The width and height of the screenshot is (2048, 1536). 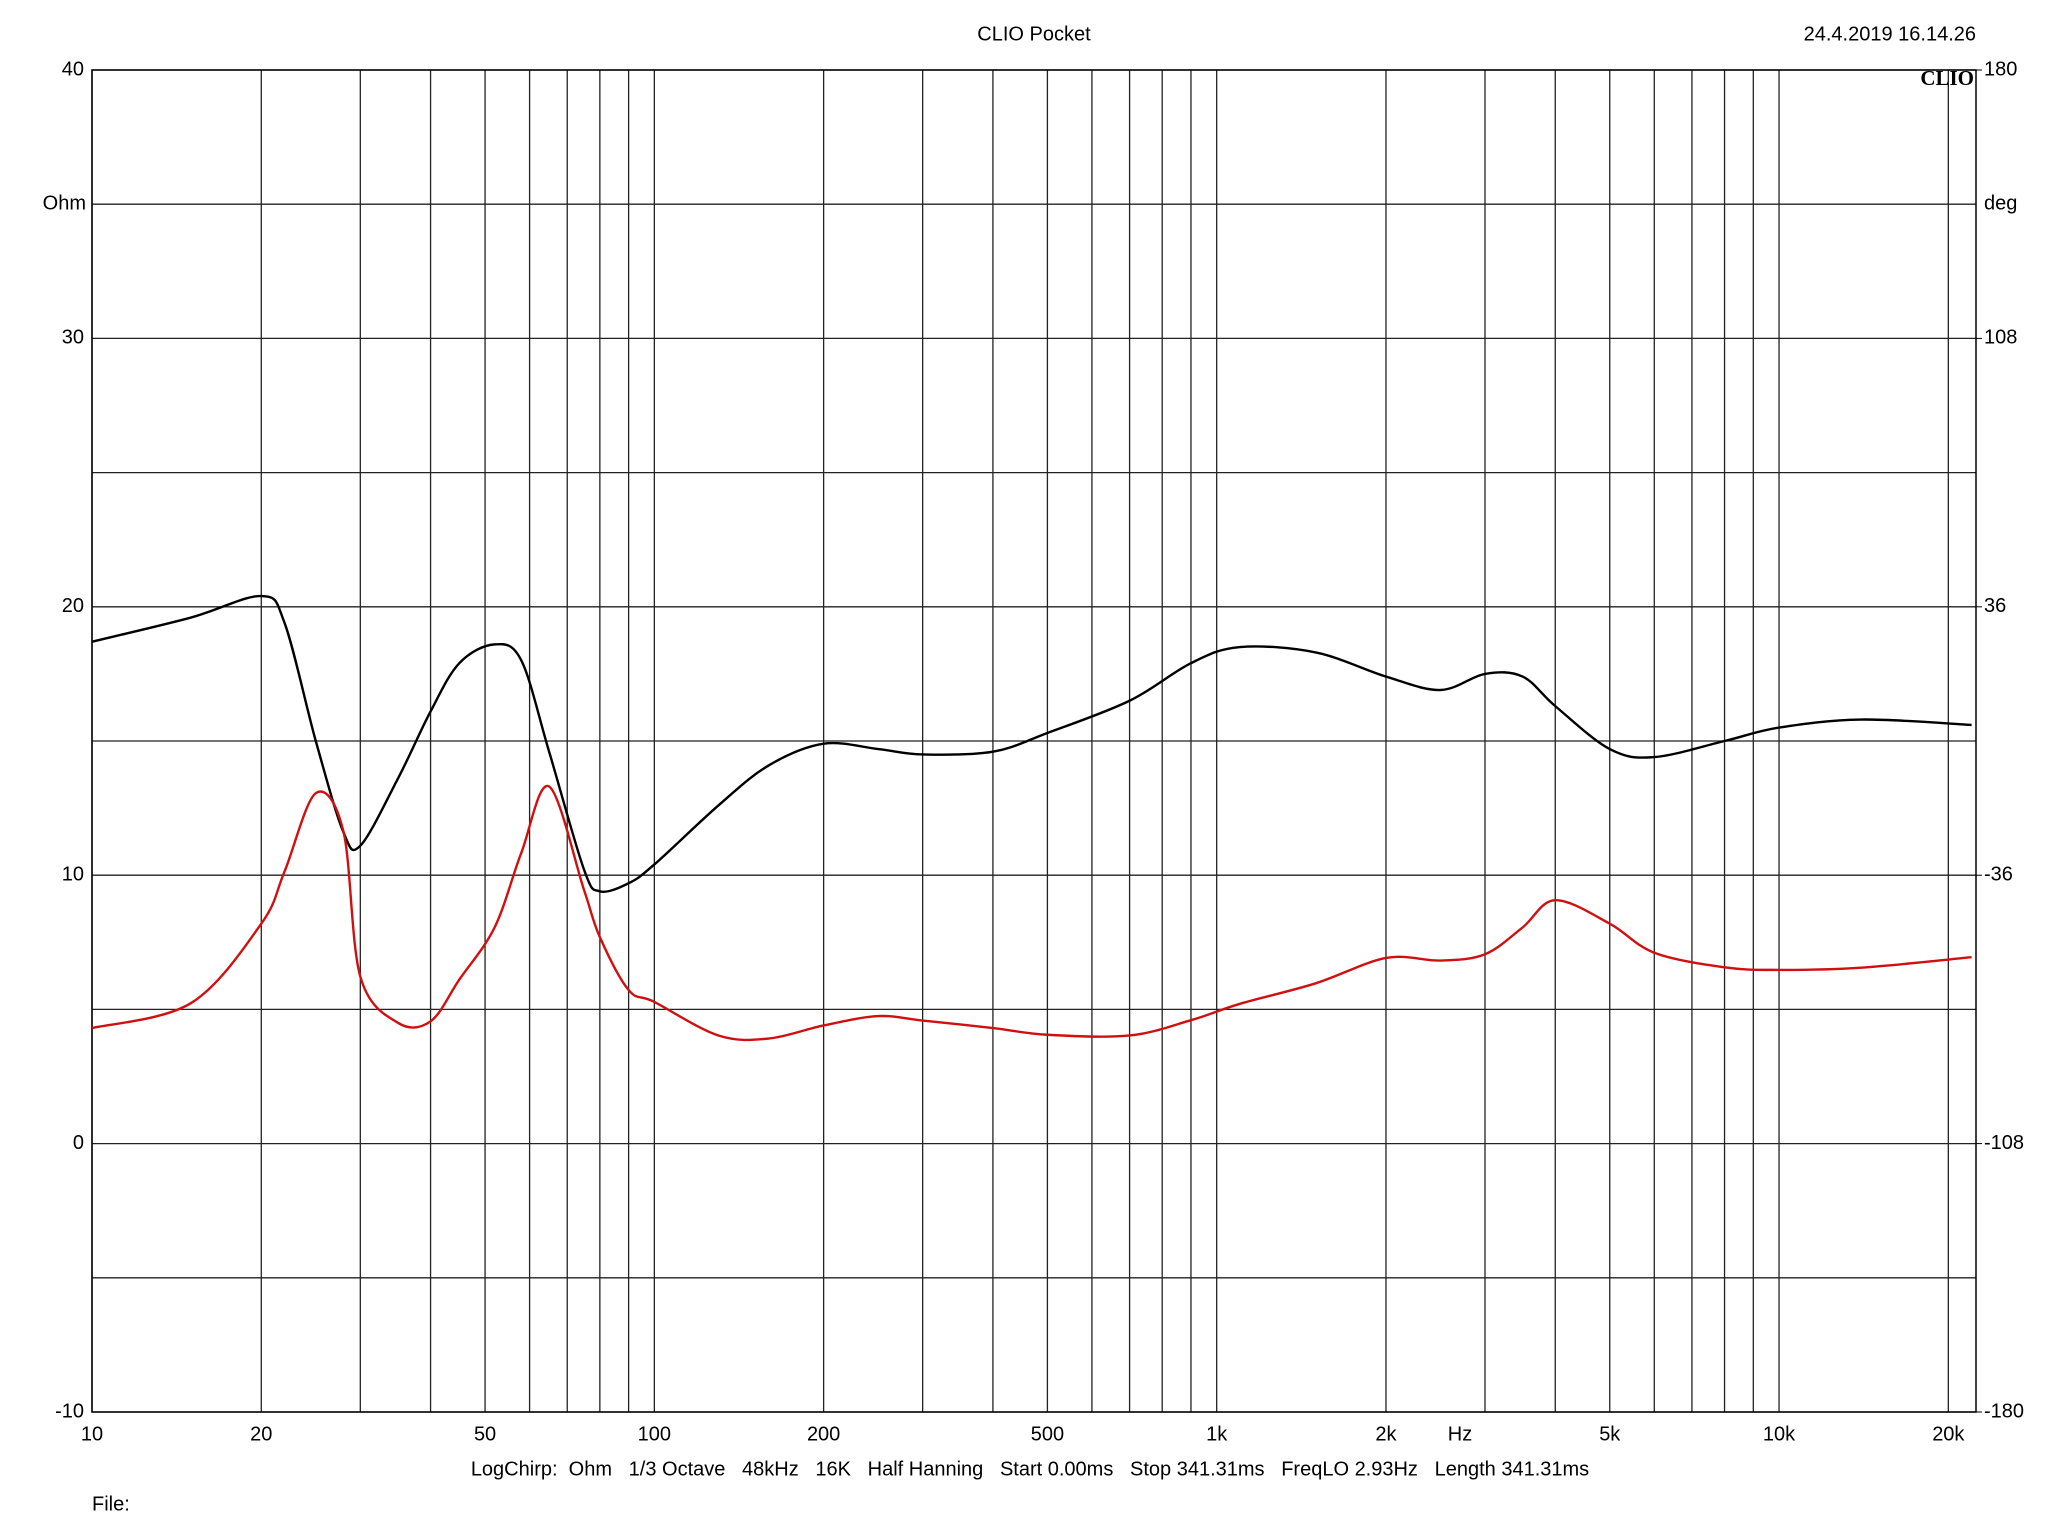 I want to click on y2-tick-label: -36, so click(x=1998, y=874).